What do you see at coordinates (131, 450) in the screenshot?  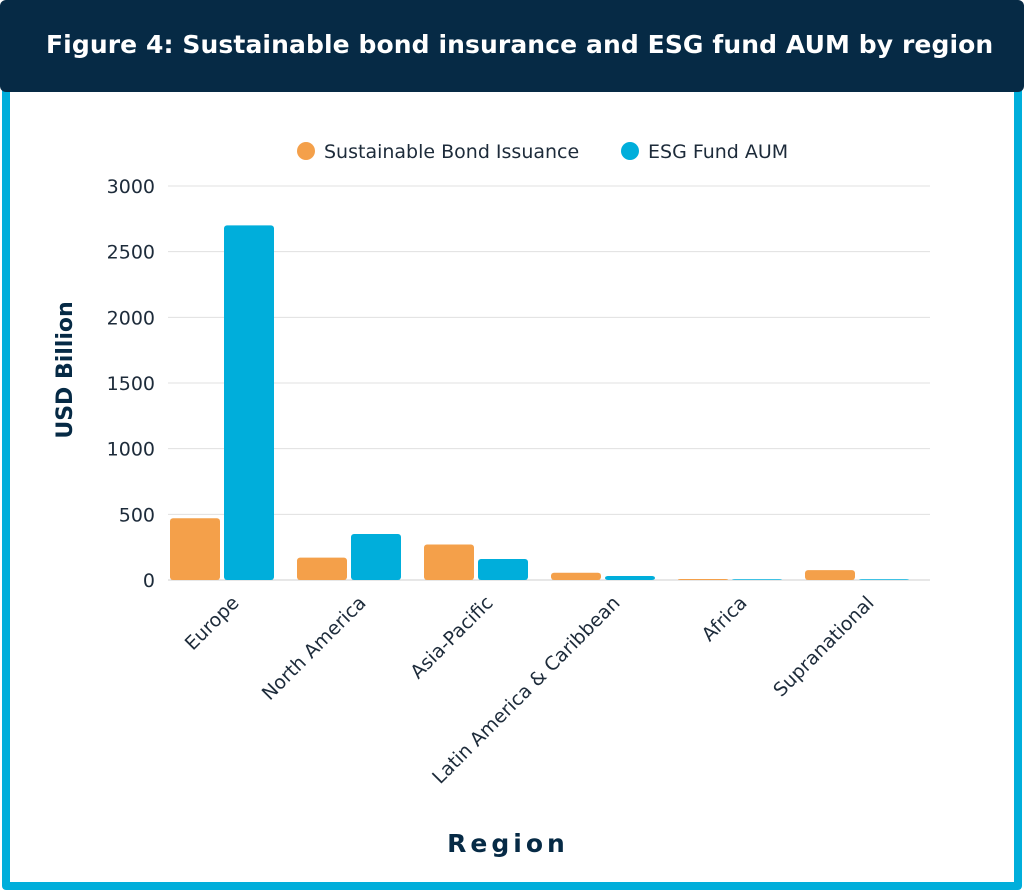 I see `y-tick-label: 1000` at bounding box center [131, 450].